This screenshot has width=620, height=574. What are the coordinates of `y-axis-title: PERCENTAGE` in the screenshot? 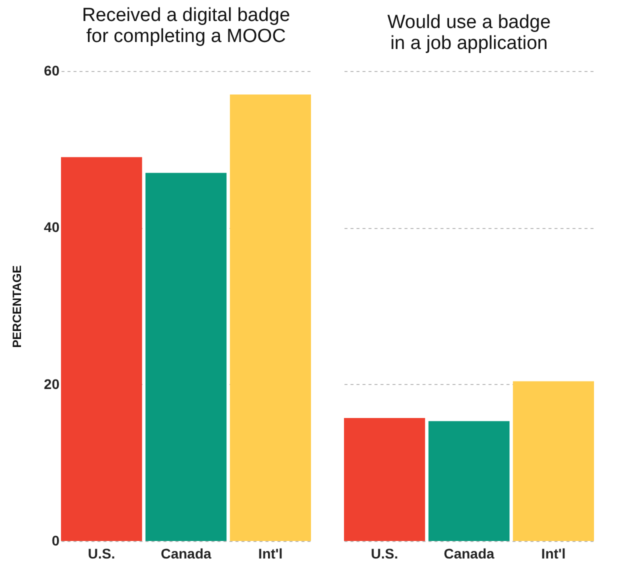 It's located at (17, 306).